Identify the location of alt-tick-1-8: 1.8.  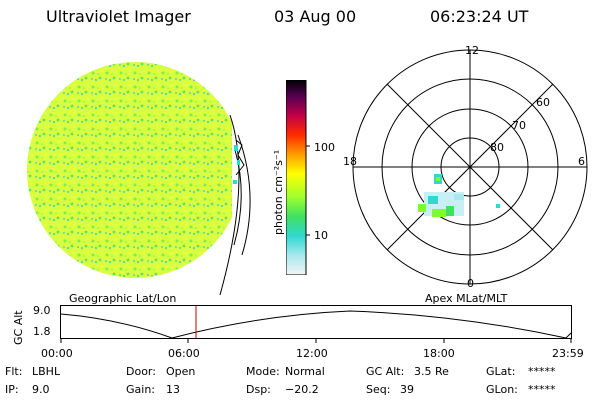
(42, 331).